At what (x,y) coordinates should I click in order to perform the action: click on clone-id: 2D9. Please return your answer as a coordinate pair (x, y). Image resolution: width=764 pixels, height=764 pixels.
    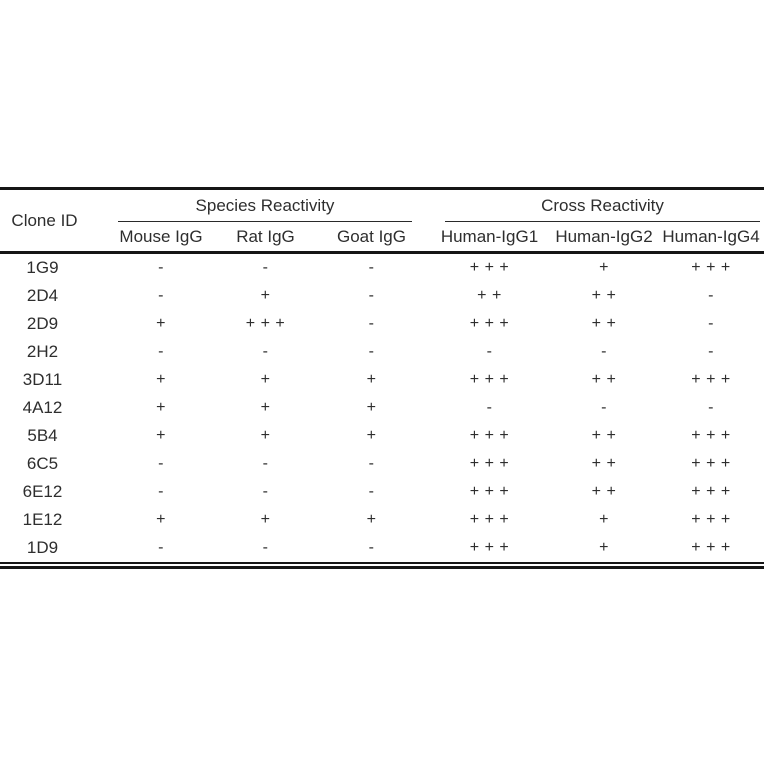
    Looking at the image, I should click on (42, 323).